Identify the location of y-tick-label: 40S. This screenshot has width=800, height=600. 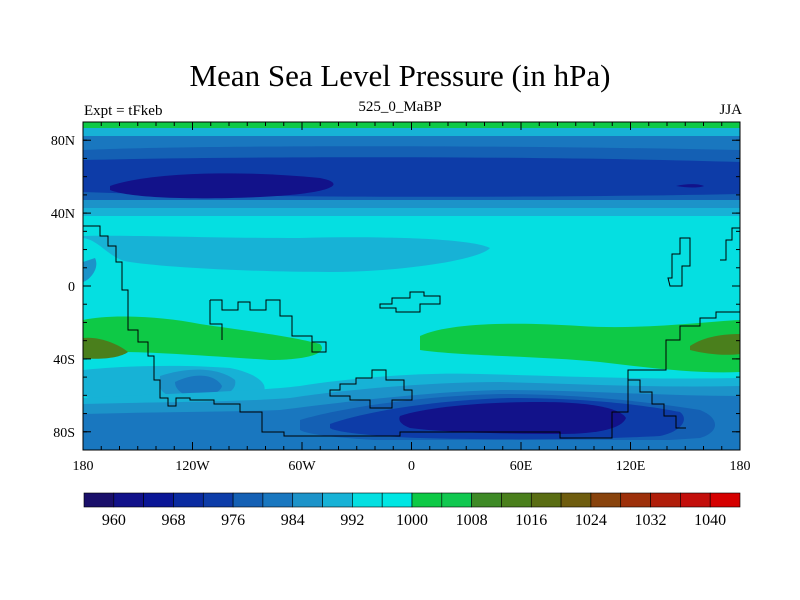
(64, 360).